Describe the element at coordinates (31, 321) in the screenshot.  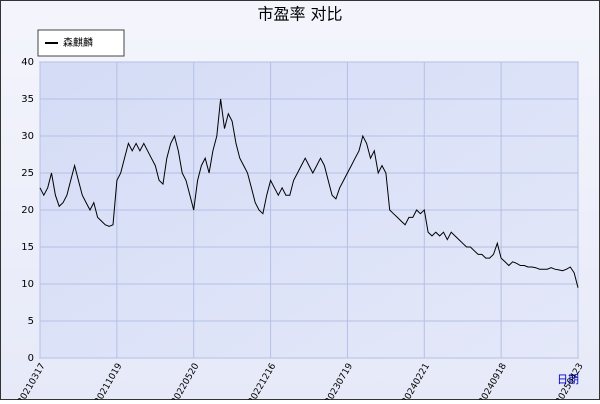
I see `y-tick-label: 5` at that location.